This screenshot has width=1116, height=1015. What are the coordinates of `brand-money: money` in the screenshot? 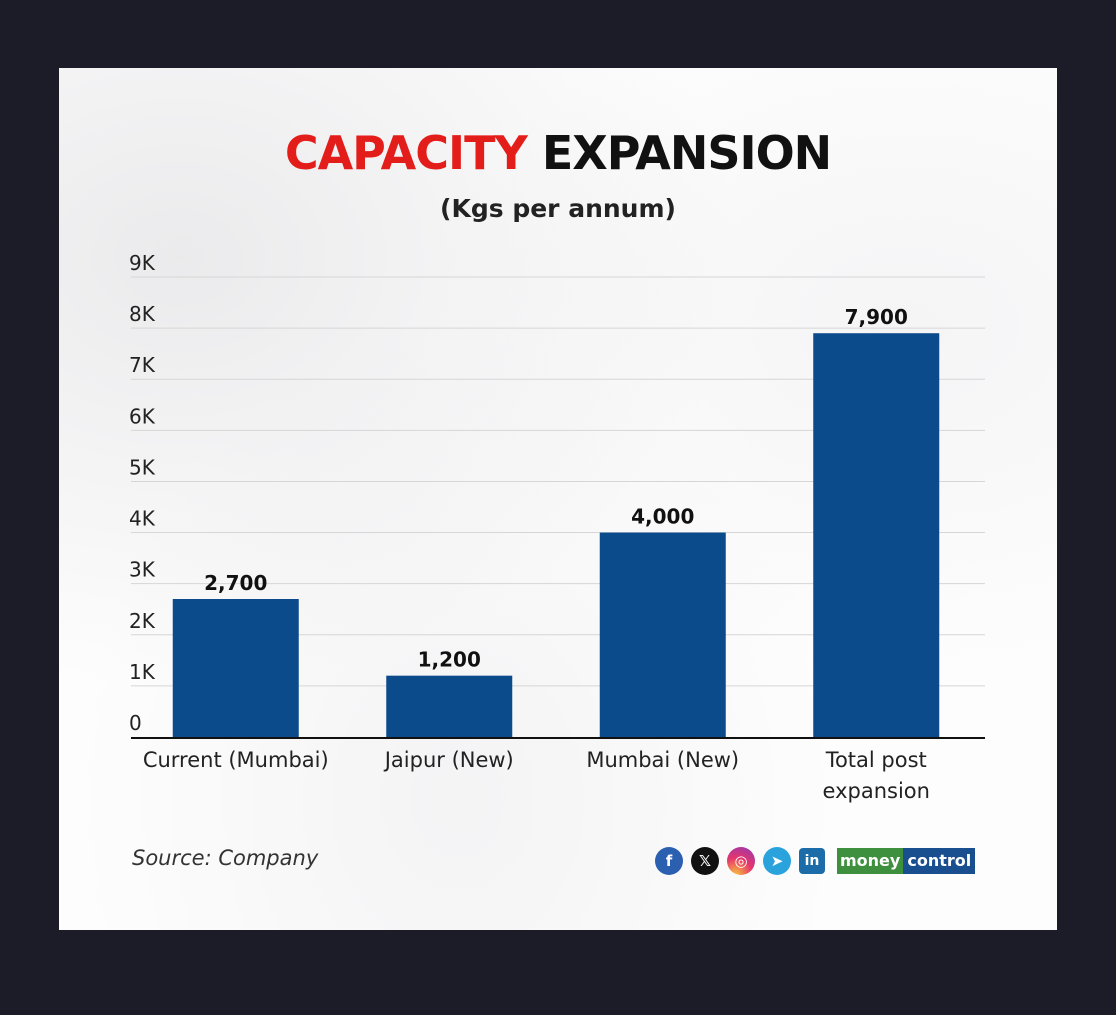 It's located at (870, 861).